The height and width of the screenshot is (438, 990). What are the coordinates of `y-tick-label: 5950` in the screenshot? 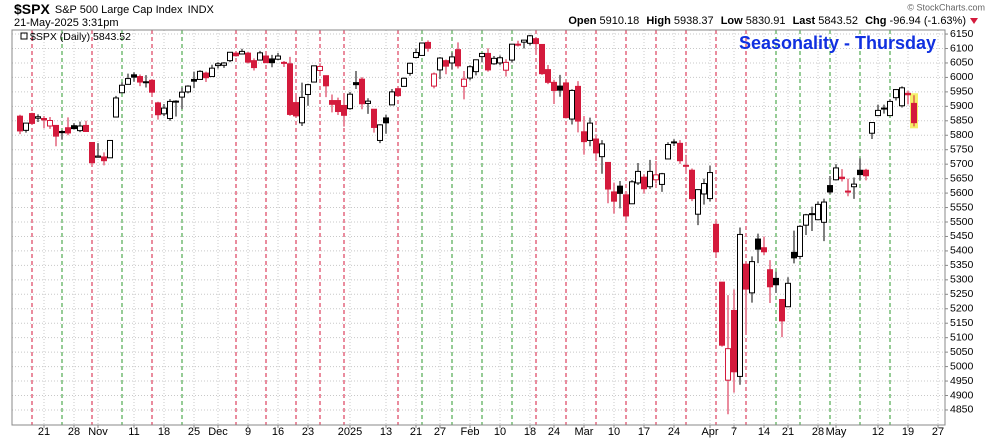 It's located at (962, 92).